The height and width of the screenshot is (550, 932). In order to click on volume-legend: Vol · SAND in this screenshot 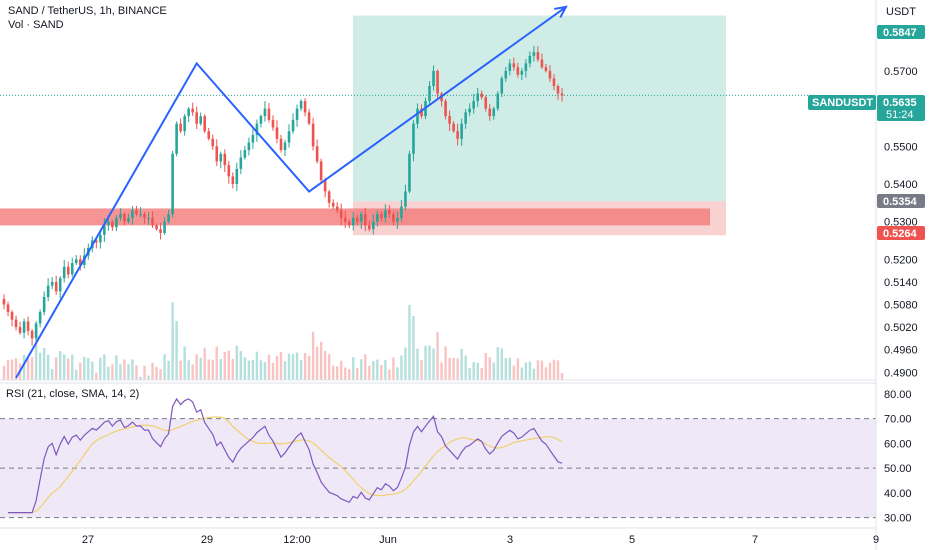, I will do `click(36, 25)`.